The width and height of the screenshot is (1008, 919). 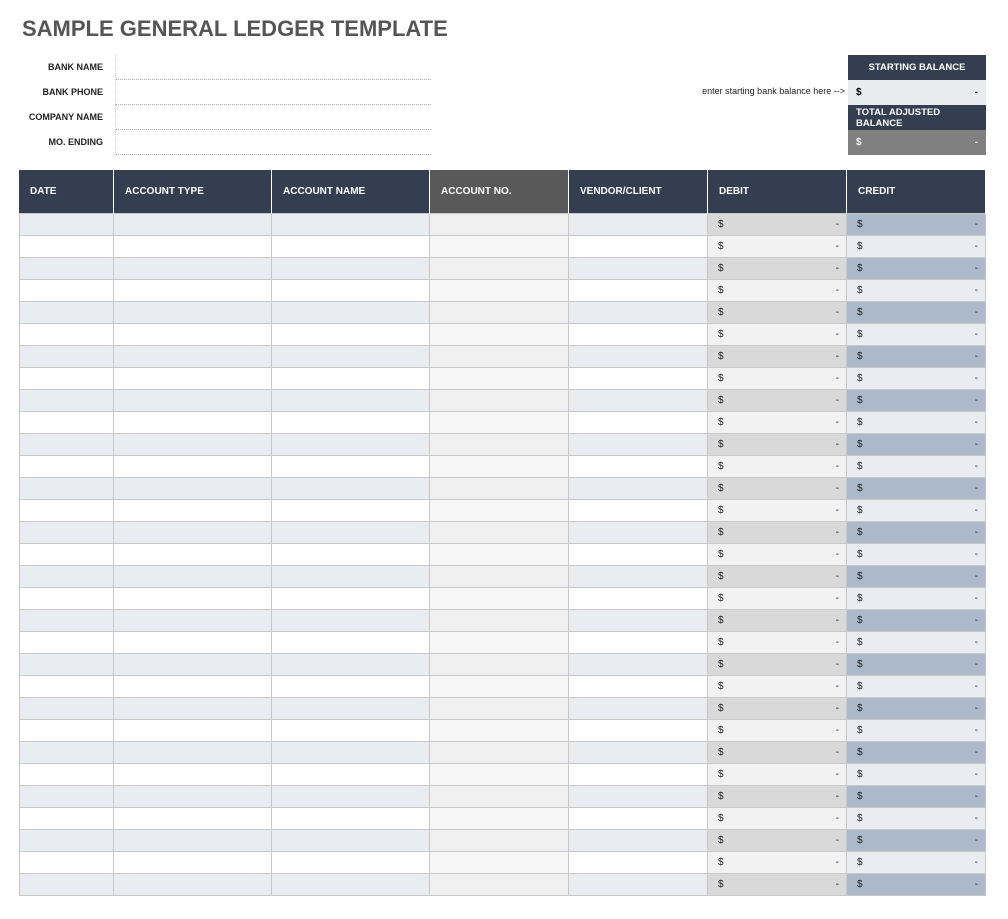 What do you see at coordinates (777, 192) in the screenshot?
I see `column-header: DEBIT` at bounding box center [777, 192].